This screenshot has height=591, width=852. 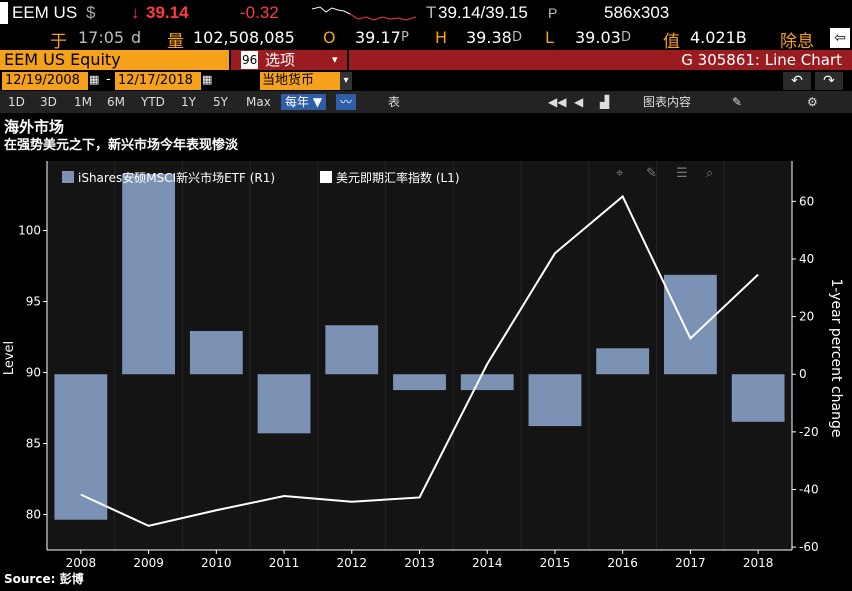 I want to click on bar-2011, so click(x=284, y=403).